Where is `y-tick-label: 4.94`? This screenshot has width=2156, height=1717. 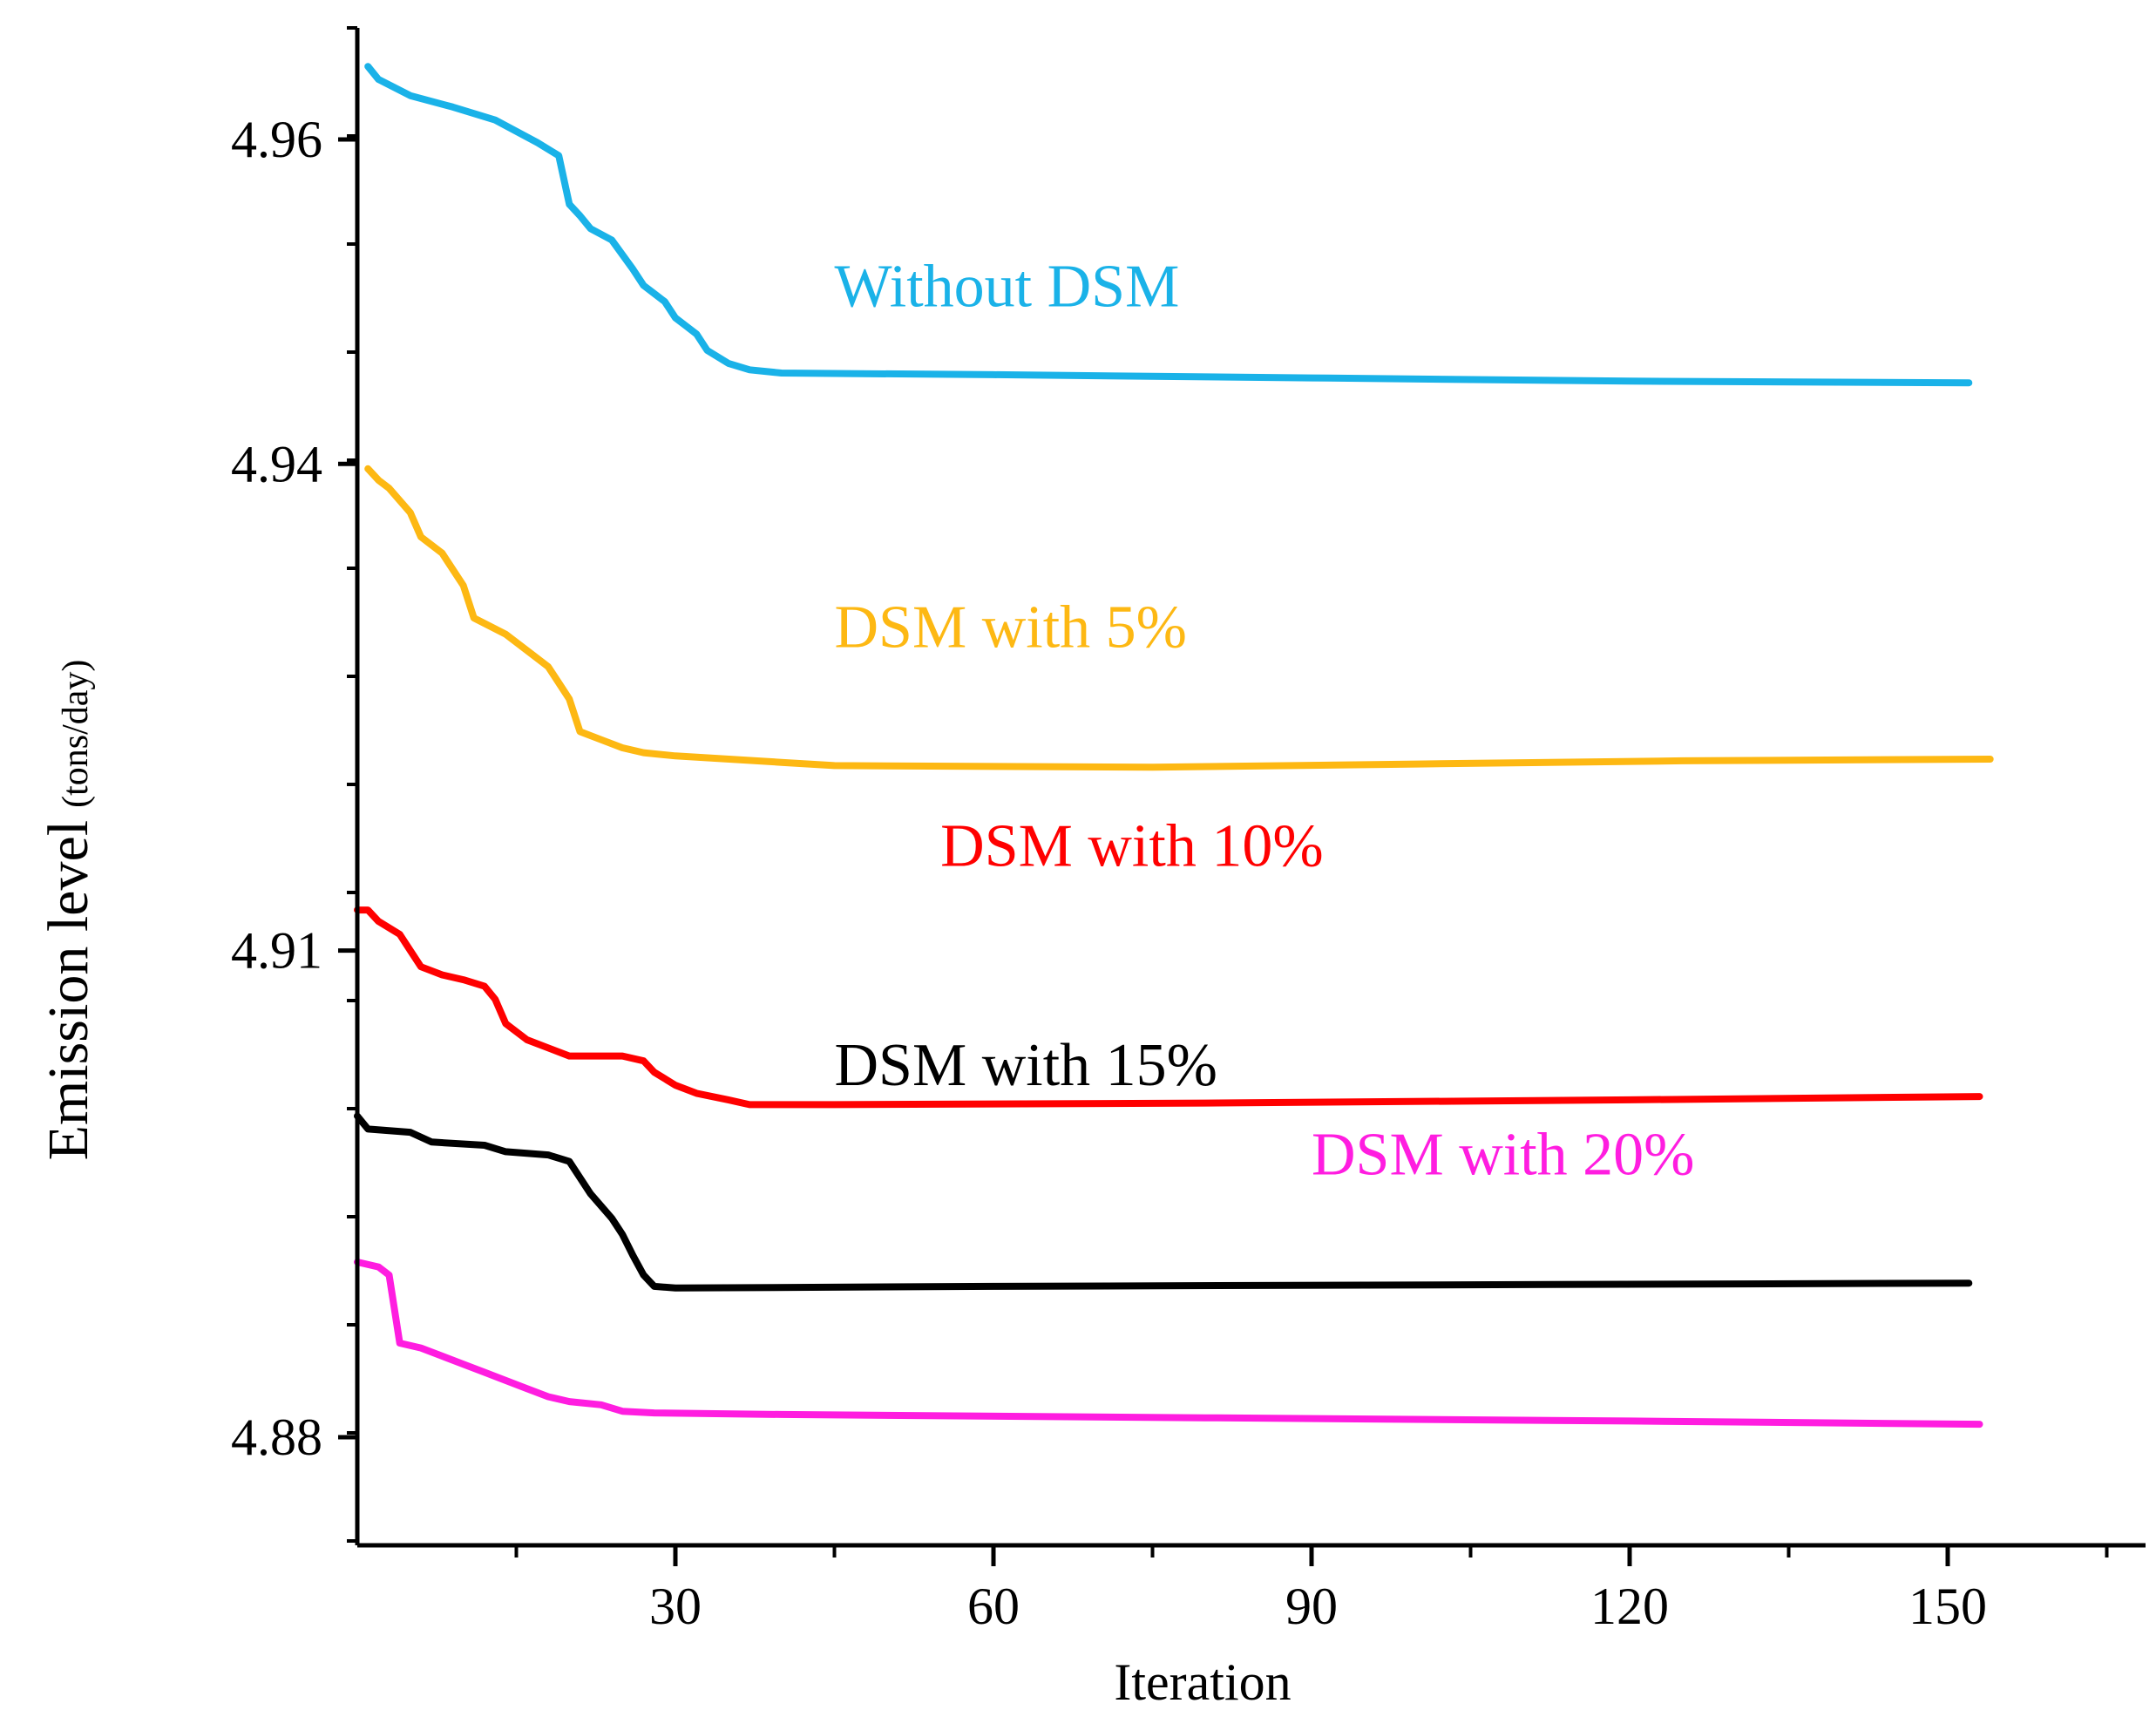
y-tick-label: 4.94 is located at coordinates (276, 463).